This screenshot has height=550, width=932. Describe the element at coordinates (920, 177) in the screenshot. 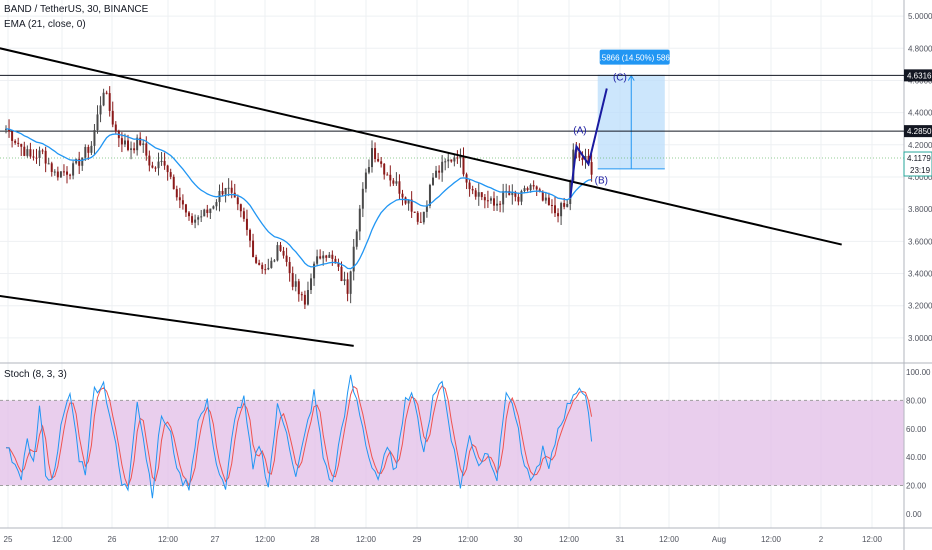

I see `price-tick-label: 4.0000` at that location.